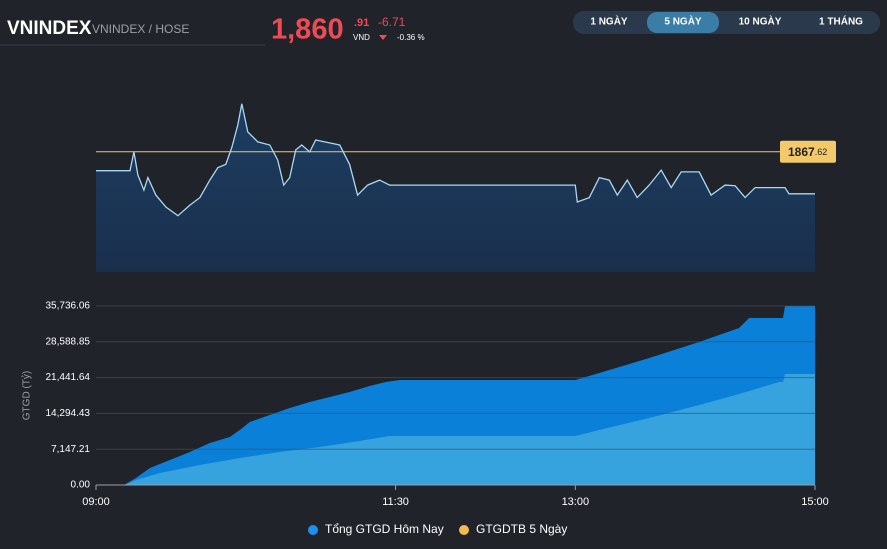 This screenshot has width=887, height=549. Describe the element at coordinates (395, 502) in the screenshot. I see `x-tick-label: 11:30` at that location.